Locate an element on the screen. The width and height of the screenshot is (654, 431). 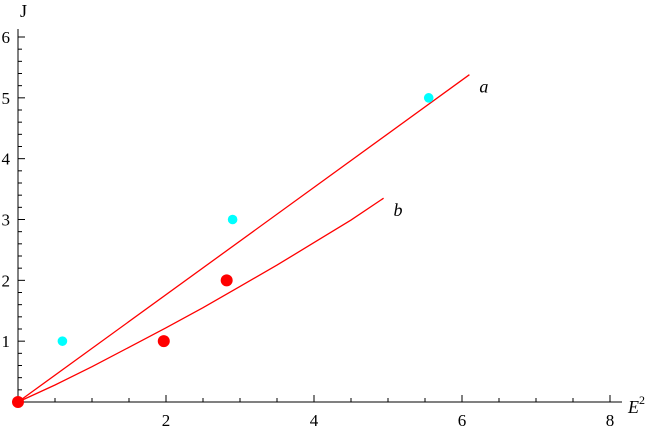
y-tick-label: 6 is located at coordinates (6, 37).